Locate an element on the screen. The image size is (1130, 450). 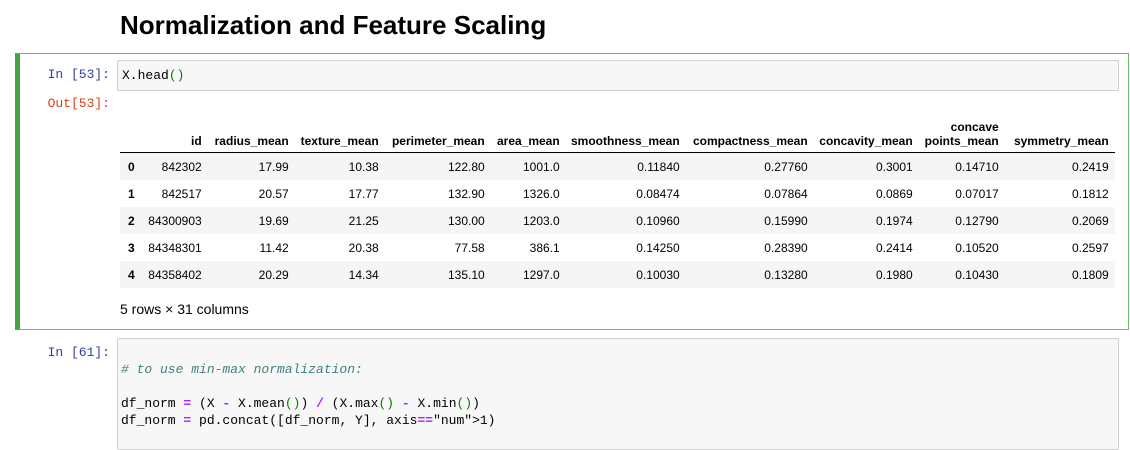
table-cell: 17.99 is located at coordinates (273, 166).